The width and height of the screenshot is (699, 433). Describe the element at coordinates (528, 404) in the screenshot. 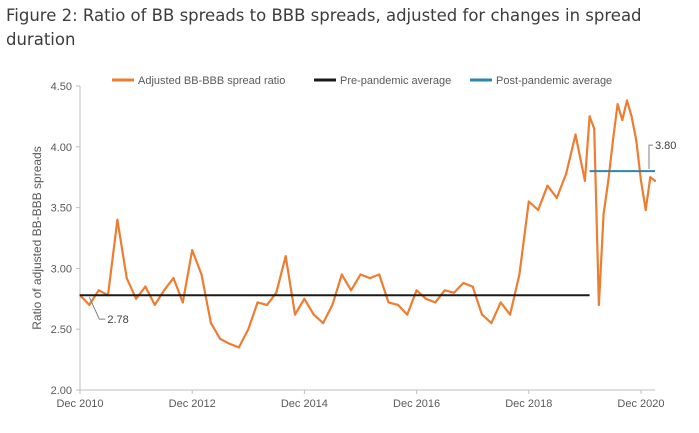

I see `x-tick-label: Dec 2018` at that location.